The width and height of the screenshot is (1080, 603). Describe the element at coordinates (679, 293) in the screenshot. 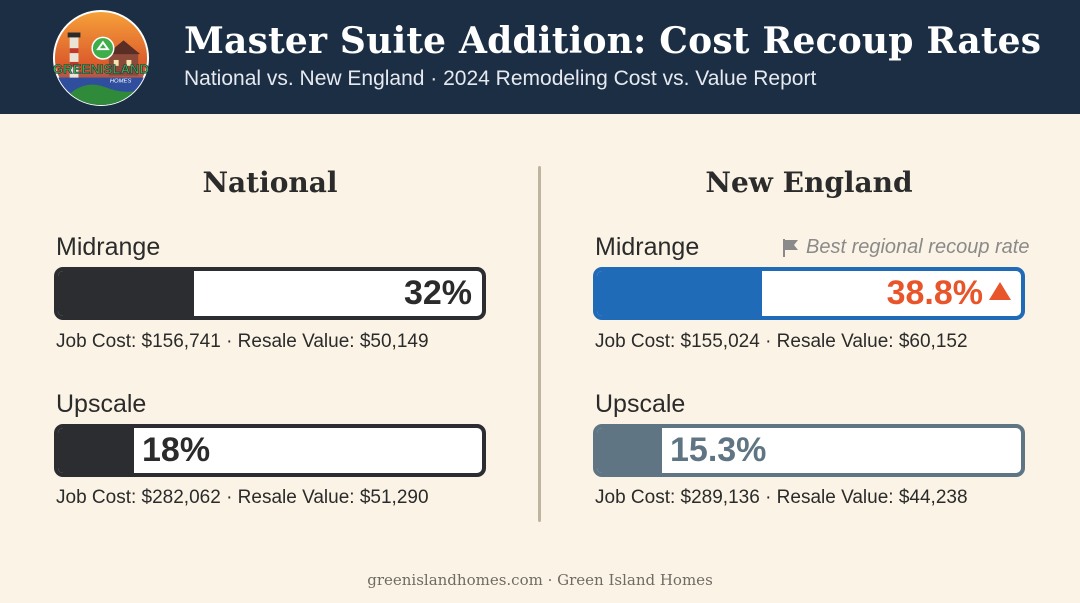

I see `ne-midrange-fill` at that location.